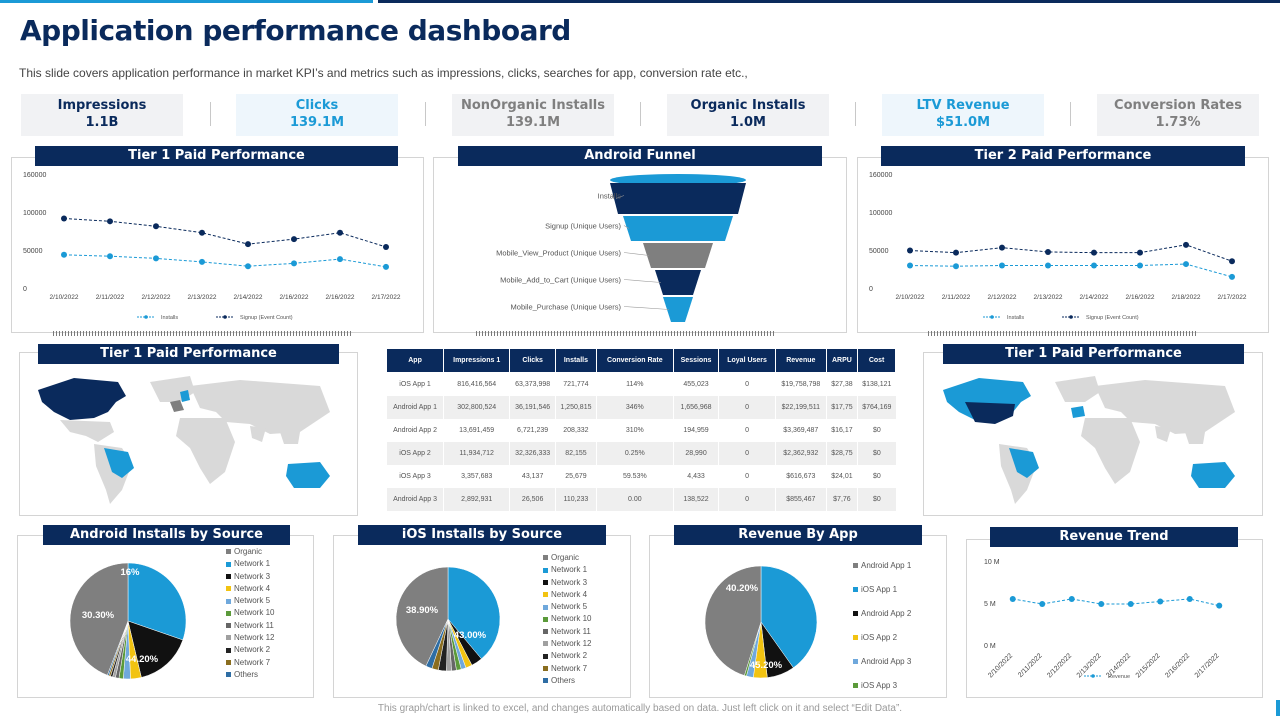 This screenshot has height=720, width=1280. What do you see at coordinates (1078, 412) in the screenshot?
I see `map-region-europe` at bounding box center [1078, 412].